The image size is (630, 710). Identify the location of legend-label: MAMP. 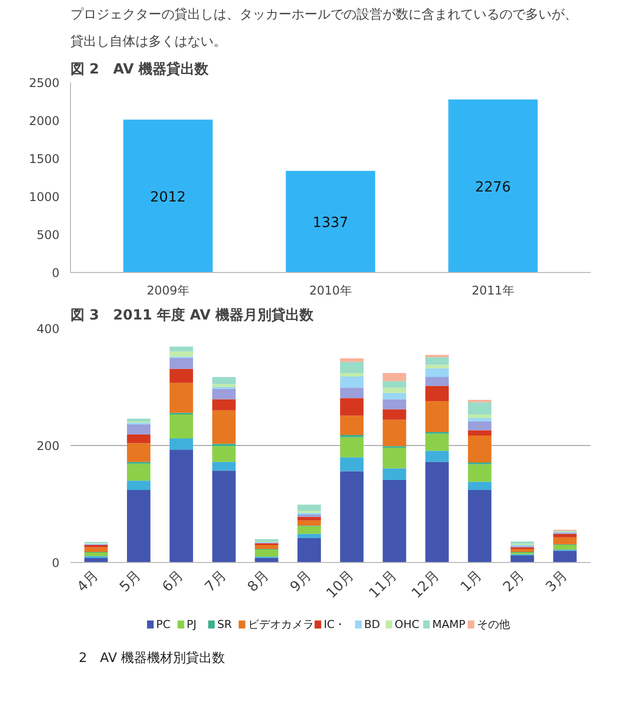
(449, 624).